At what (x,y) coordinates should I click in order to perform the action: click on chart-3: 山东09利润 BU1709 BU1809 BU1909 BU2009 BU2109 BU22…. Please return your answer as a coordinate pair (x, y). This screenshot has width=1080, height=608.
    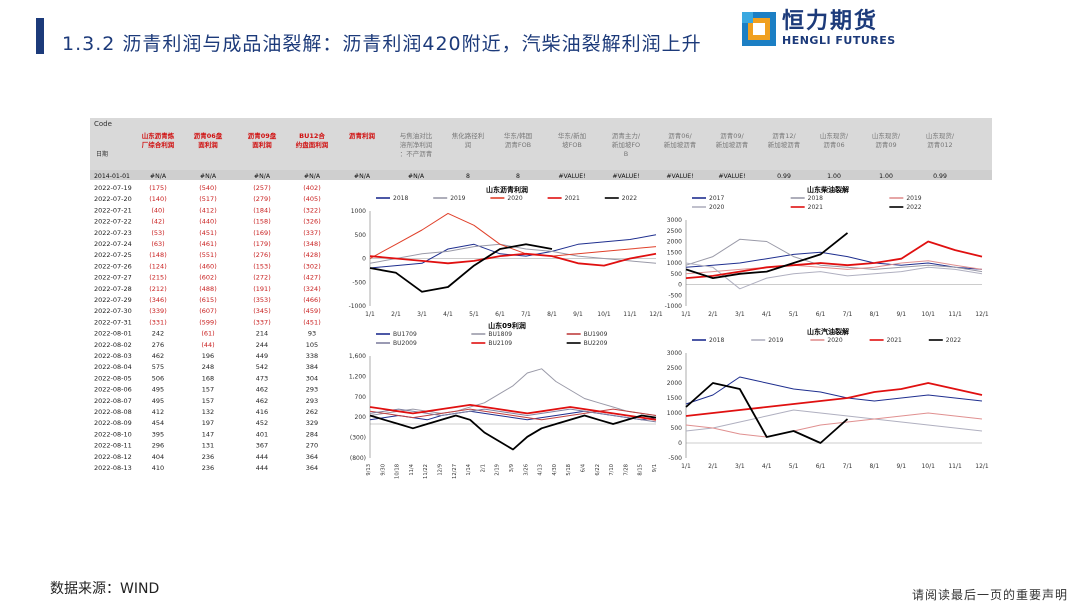
    Looking at the image, I should click on (507, 399).